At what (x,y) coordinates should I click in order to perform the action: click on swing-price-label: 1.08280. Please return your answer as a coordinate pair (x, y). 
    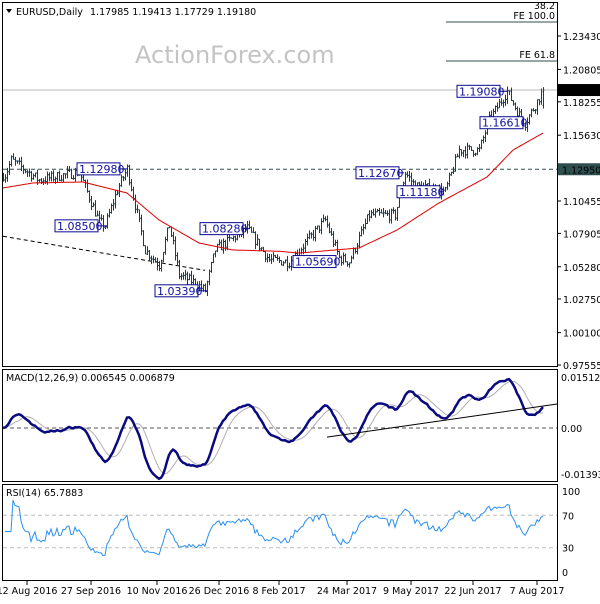
    Looking at the image, I should click on (224, 229).